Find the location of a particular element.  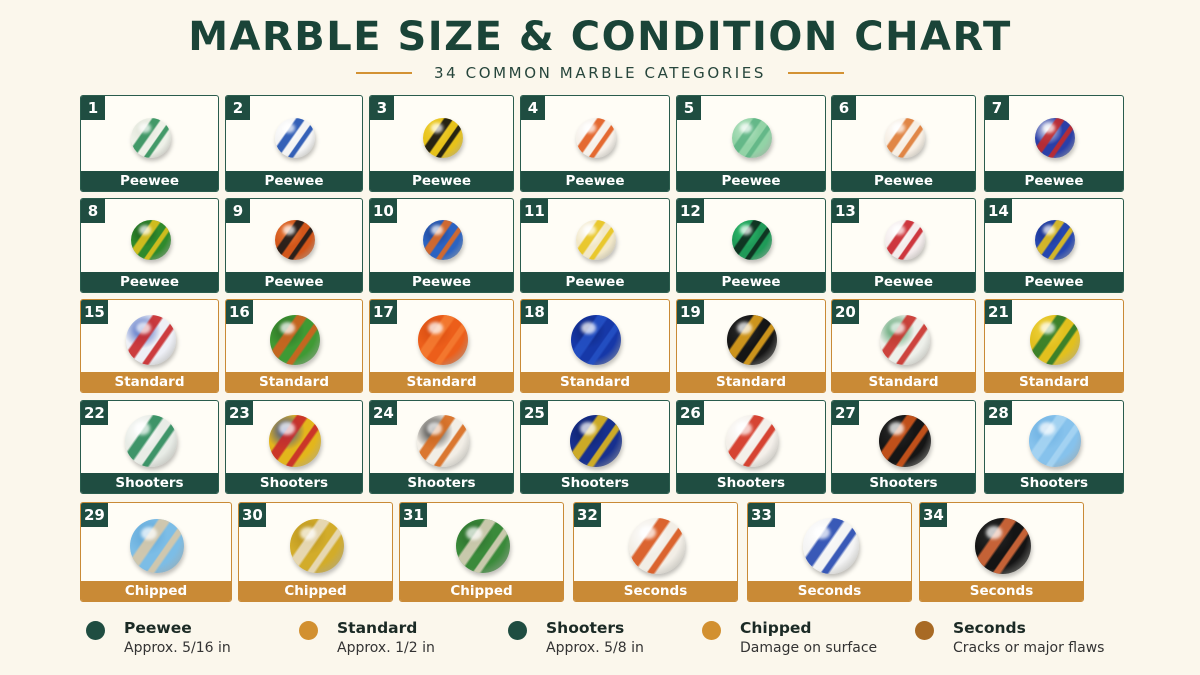

marble-number: 19 is located at coordinates (690, 312).